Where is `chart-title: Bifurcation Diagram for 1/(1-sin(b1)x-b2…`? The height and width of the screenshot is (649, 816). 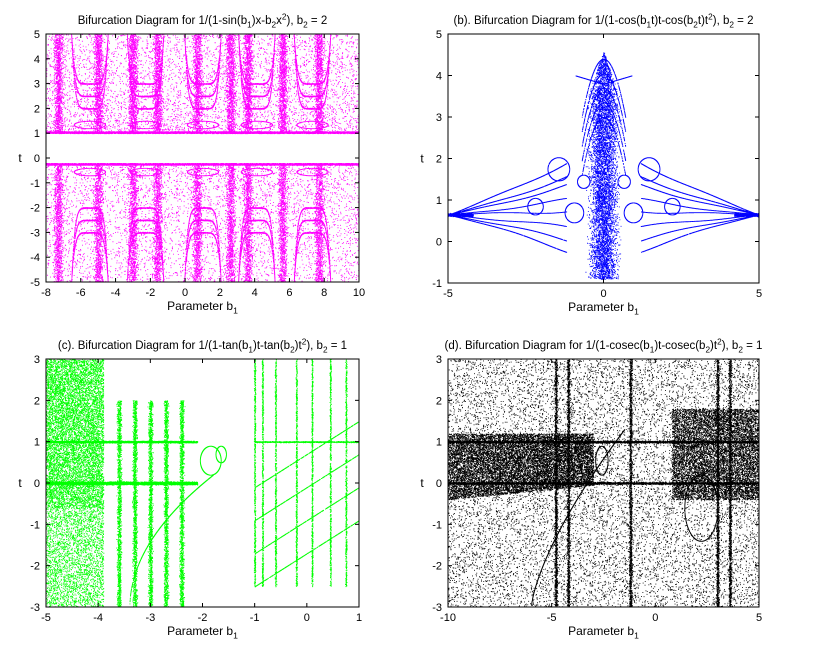 chart-title: Bifurcation Diagram for 1/(1-sin(b1)x-b2… is located at coordinates (203, 20).